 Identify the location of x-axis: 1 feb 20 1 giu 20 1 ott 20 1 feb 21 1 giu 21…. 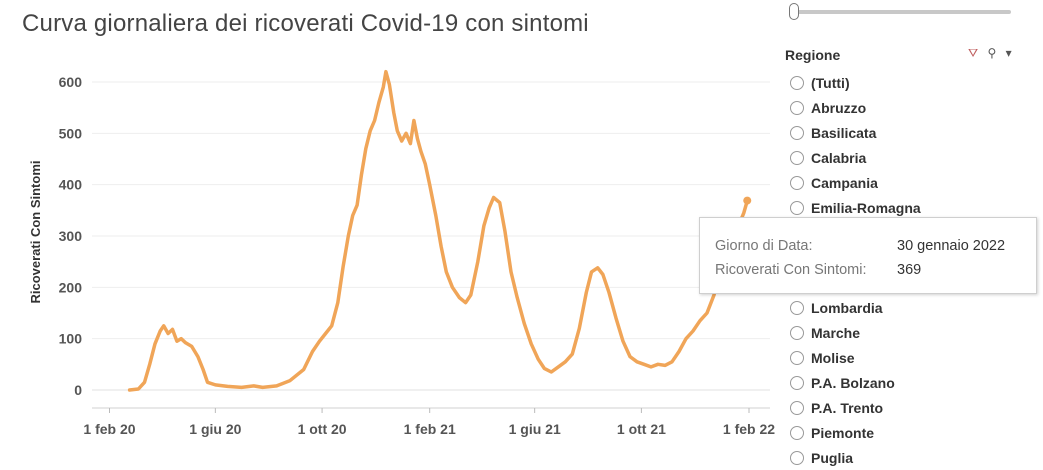
(429, 422).